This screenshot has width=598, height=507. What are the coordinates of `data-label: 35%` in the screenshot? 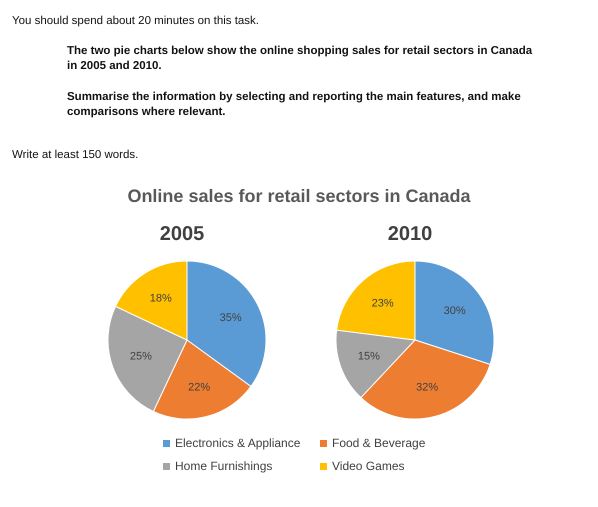 It's located at (231, 318).